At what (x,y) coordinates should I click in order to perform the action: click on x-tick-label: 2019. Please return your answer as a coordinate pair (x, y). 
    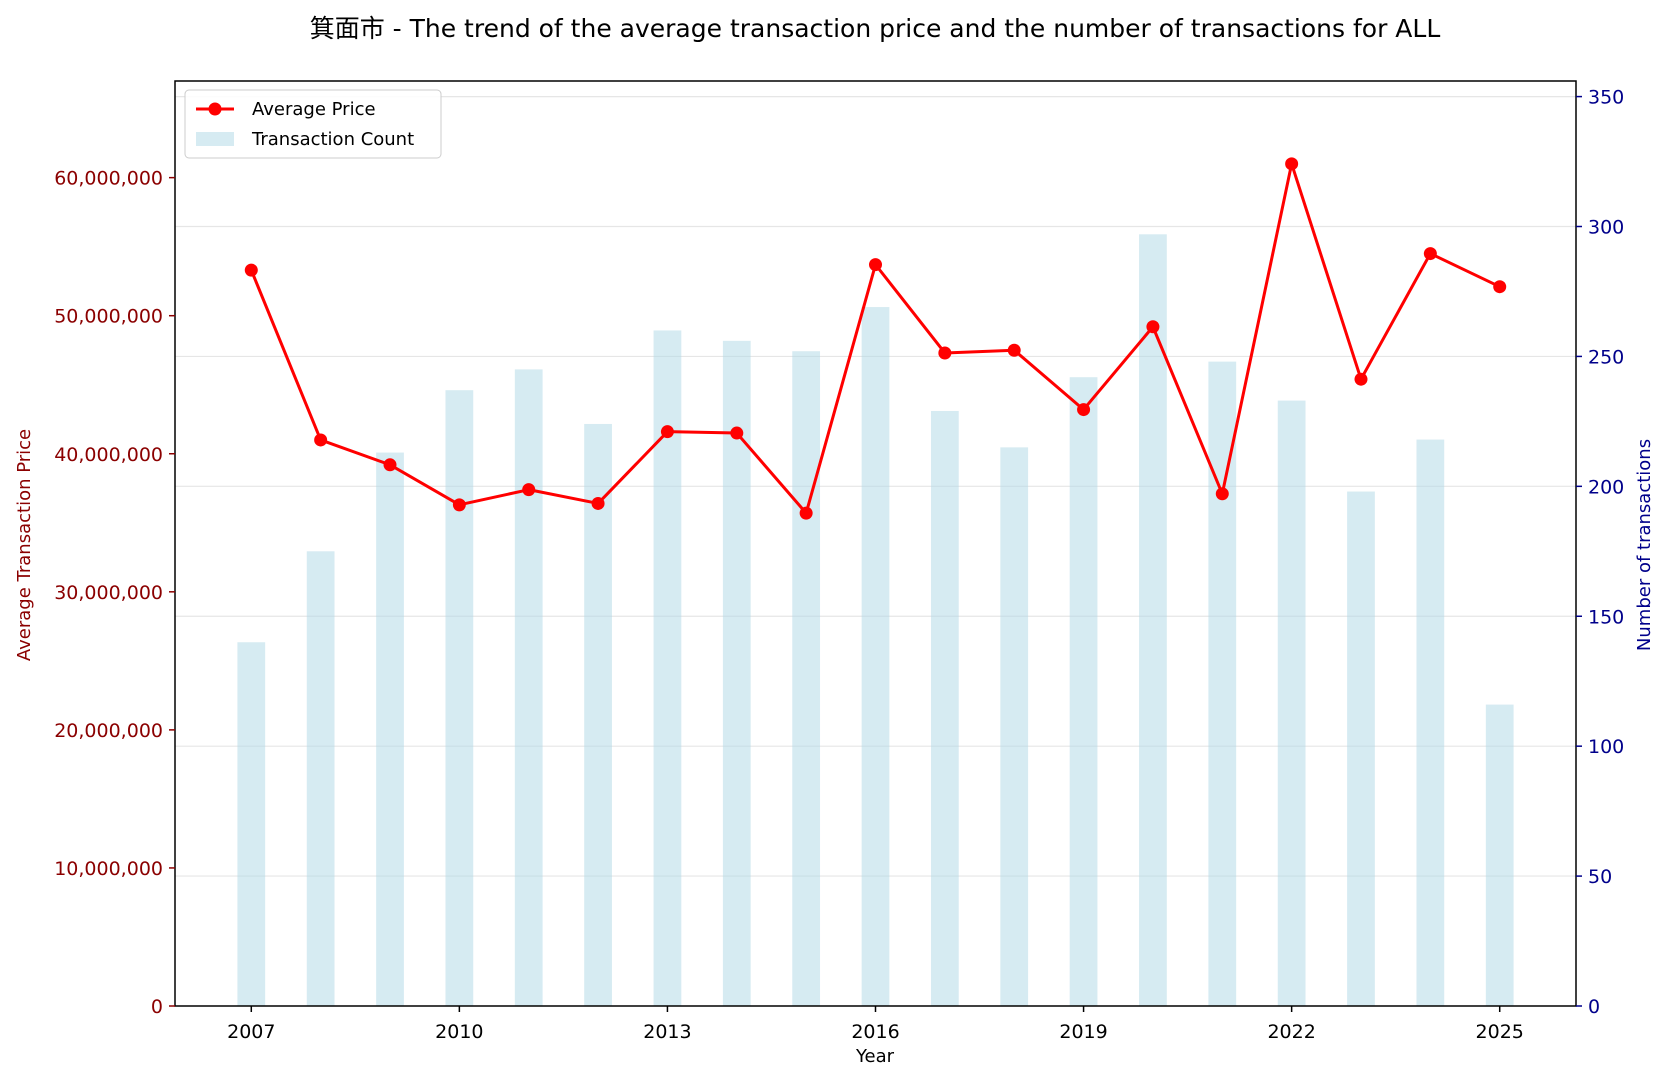
    Looking at the image, I should click on (1083, 1032).